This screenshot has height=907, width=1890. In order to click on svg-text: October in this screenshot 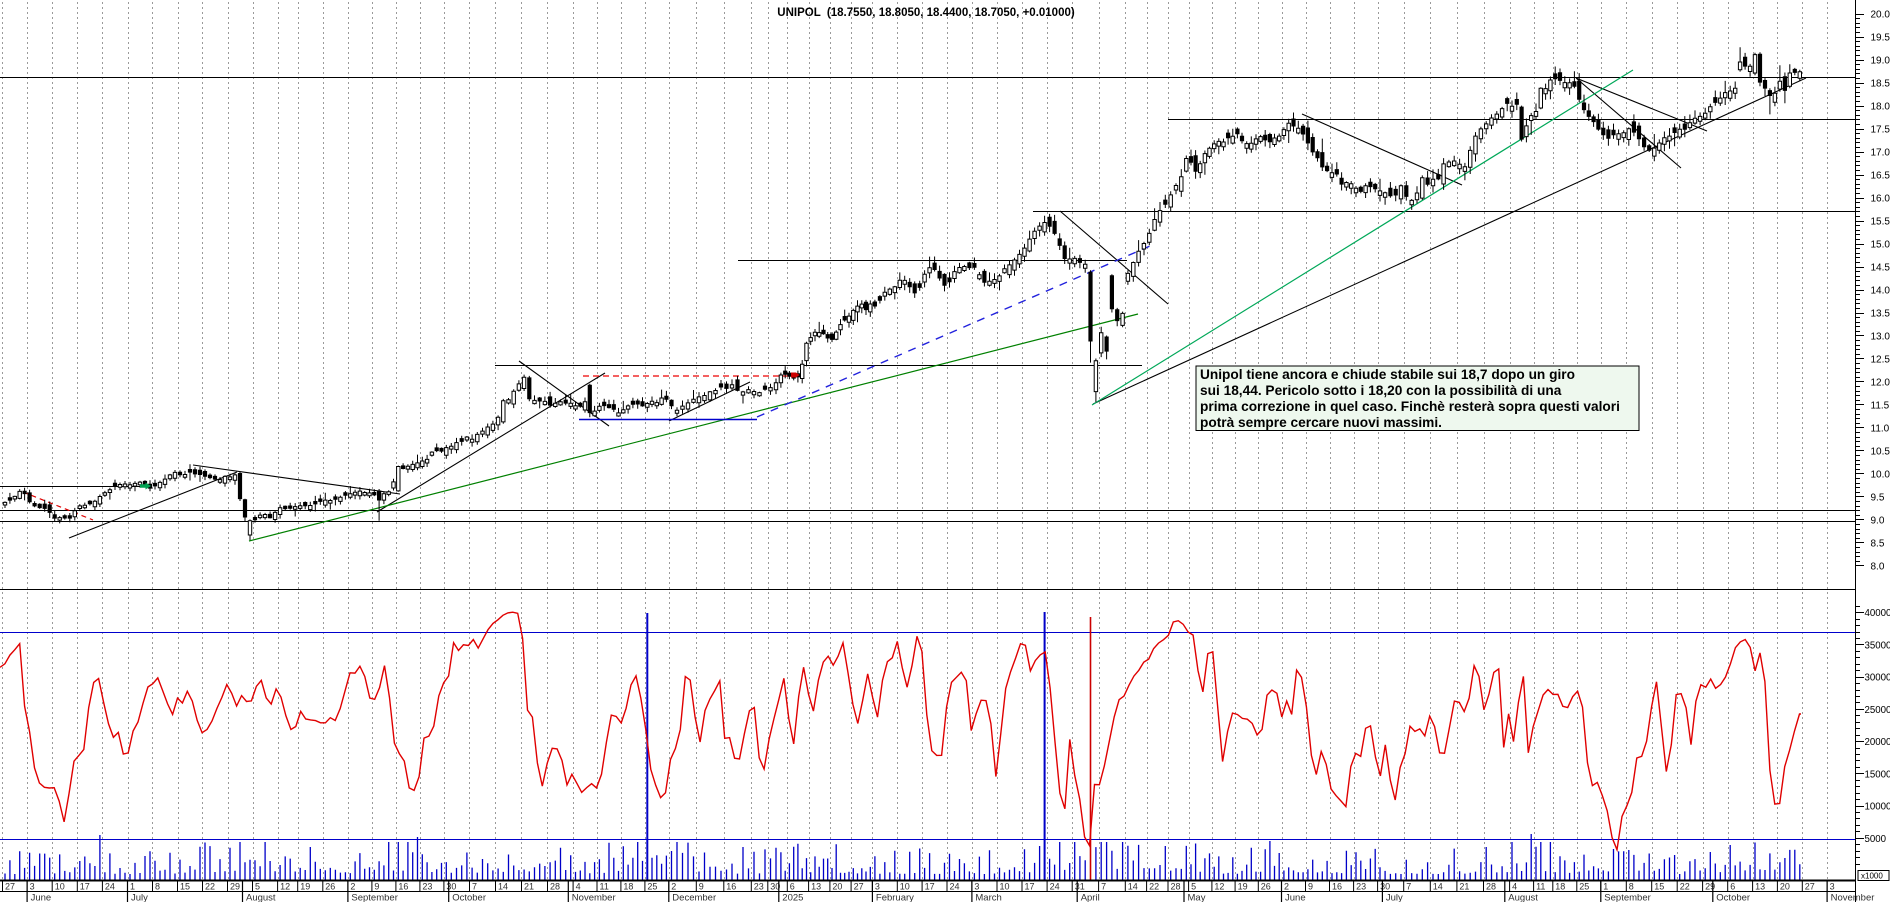, I will do `click(469, 898)`.